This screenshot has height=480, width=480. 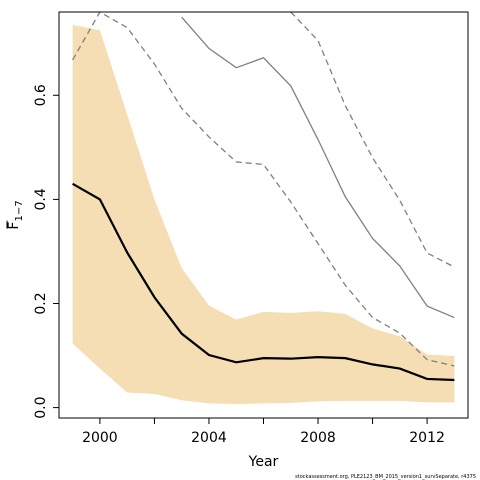 I want to click on y-axis: 0.0 0.2 0.4 0.6, so click(x=46, y=251).